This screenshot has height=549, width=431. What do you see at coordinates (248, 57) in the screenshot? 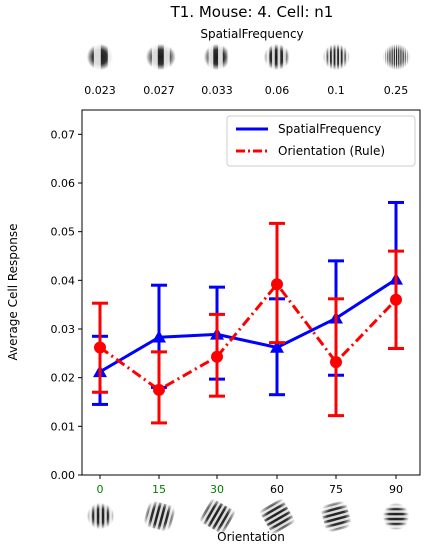
I see `spatial-frequency-grating-icons` at bounding box center [248, 57].